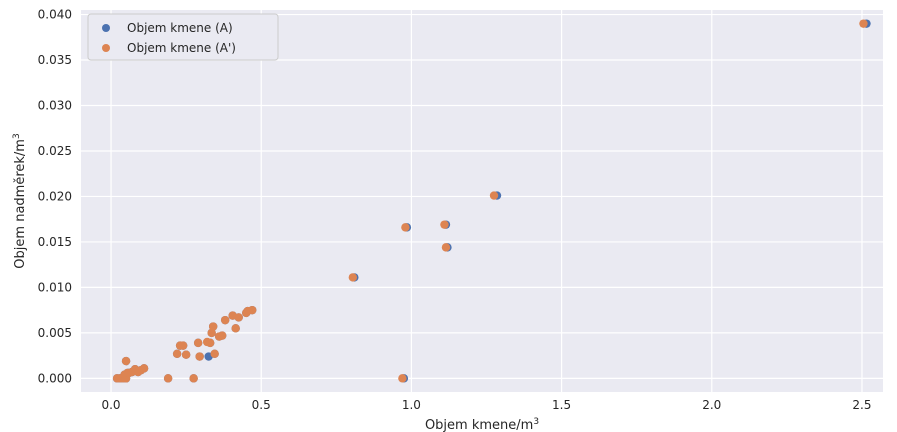 The width and height of the screenshot is (897, 432). Describe the element at coordinates (55, 287) in the screenshot. I see `y-tick-label: 0.010` at that location.